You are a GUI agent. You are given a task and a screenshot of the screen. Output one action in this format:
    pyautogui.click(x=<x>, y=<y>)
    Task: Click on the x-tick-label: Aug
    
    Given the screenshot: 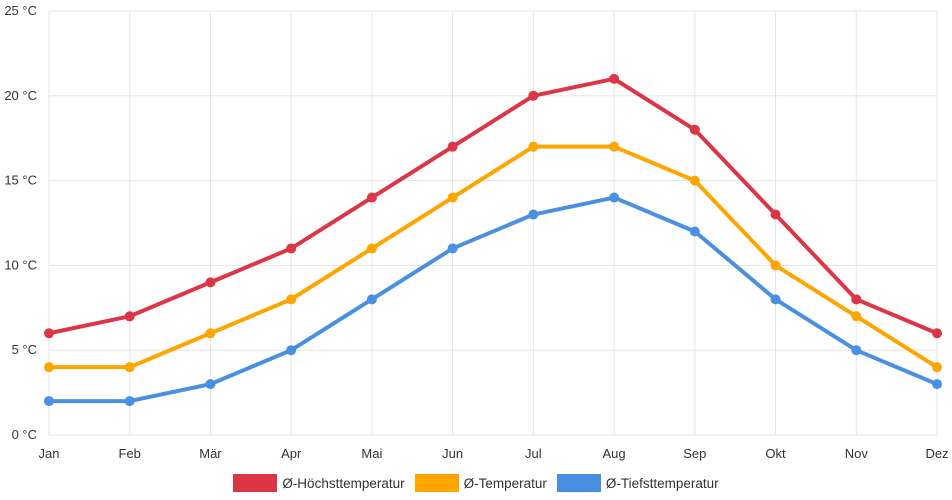 What is the action you would take?
    pyautogui.click(x=614, y=453)
    